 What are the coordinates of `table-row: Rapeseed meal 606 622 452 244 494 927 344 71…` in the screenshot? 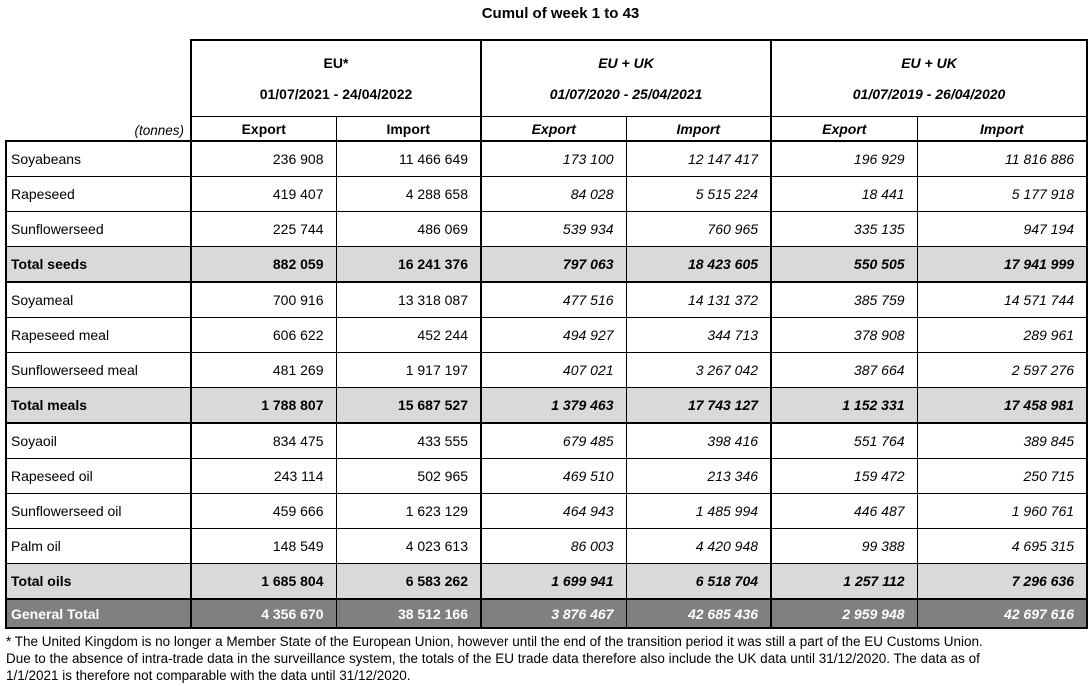 It's located at (547, 335).